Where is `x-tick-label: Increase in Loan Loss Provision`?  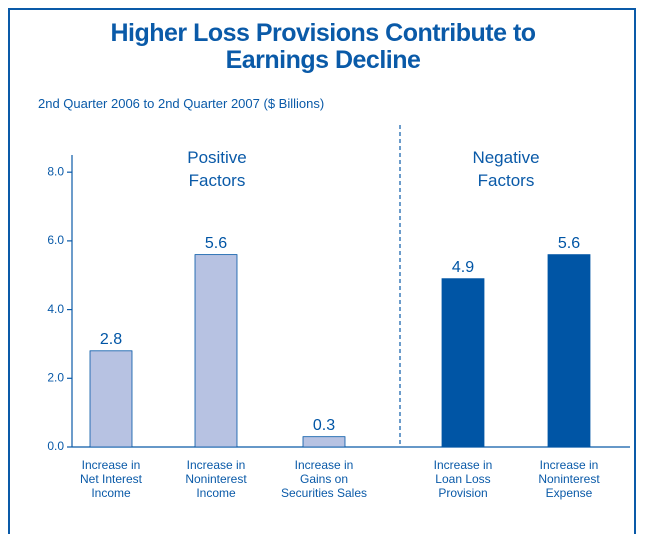 x-tick-label: Increase in Loan Loss Provision is located at coordinates (463, 479).